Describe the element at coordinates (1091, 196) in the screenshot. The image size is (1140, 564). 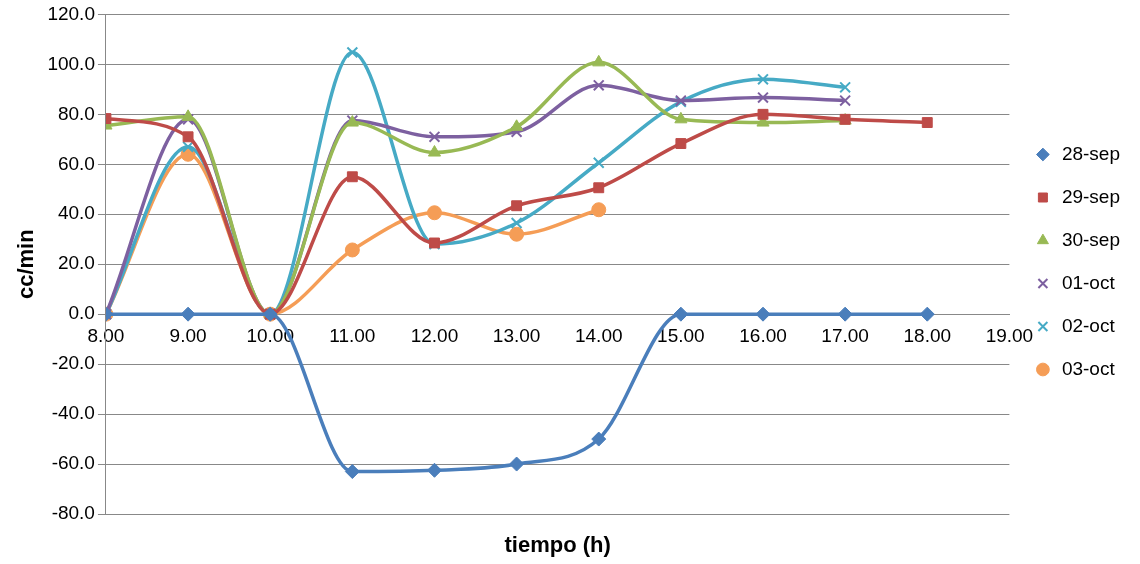
I see `legend-label: 29-sep` at that location.